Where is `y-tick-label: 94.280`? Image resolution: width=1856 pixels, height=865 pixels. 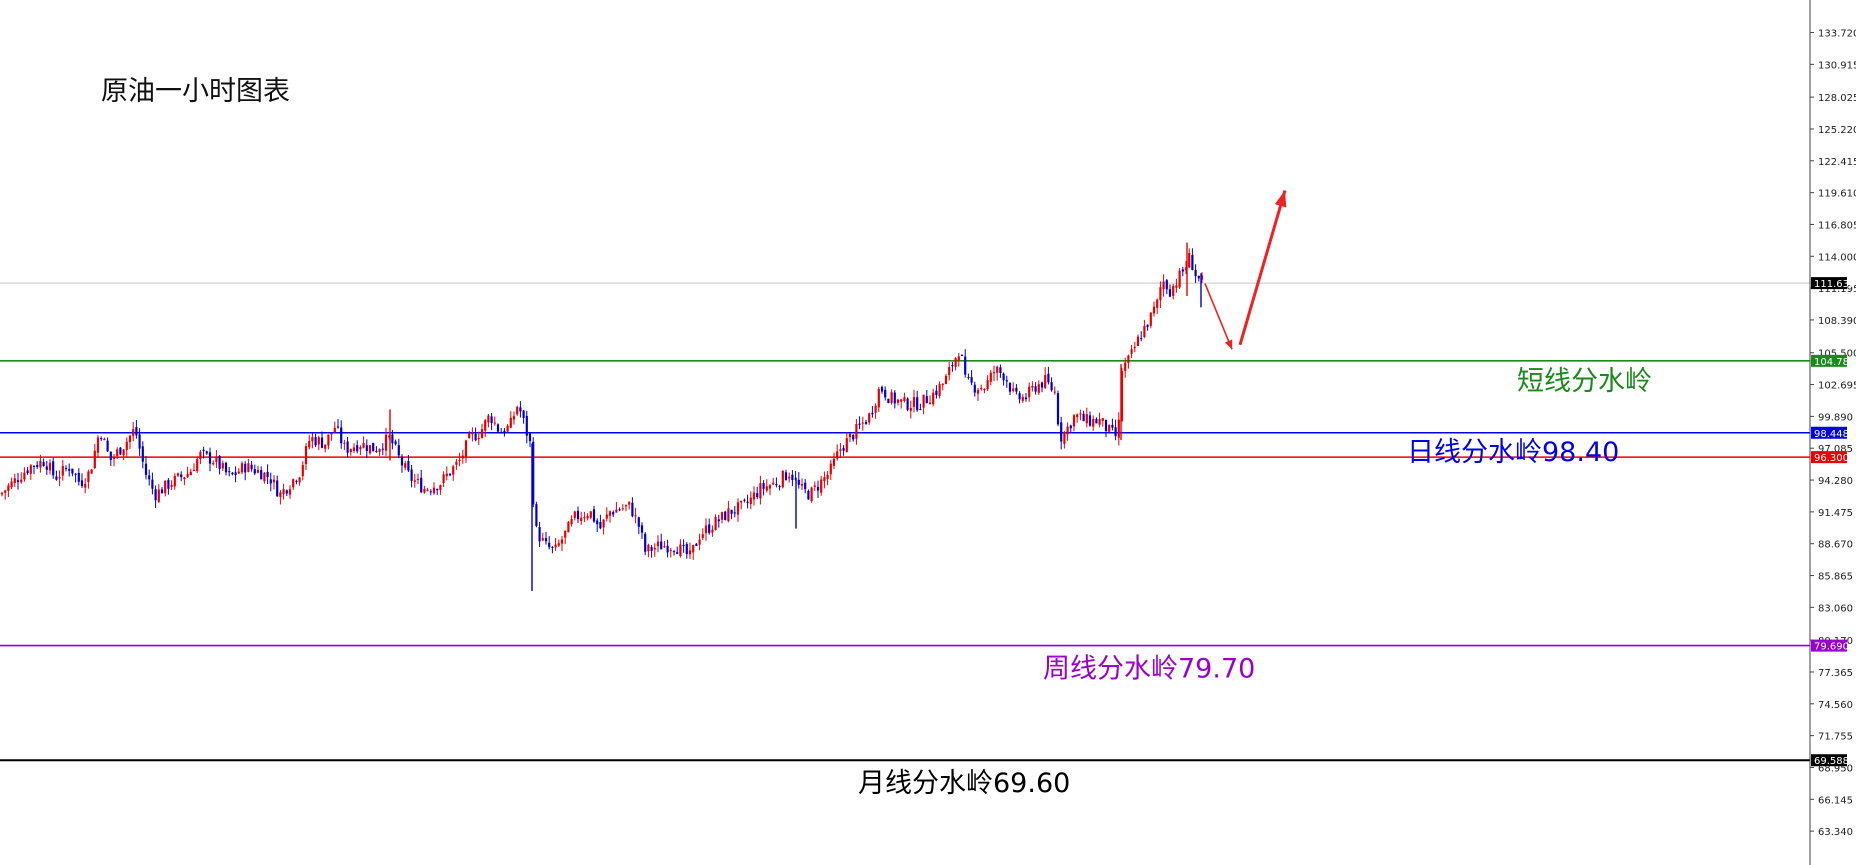 y-tick-label: 94.280 is located at coordinates (1835, 481).